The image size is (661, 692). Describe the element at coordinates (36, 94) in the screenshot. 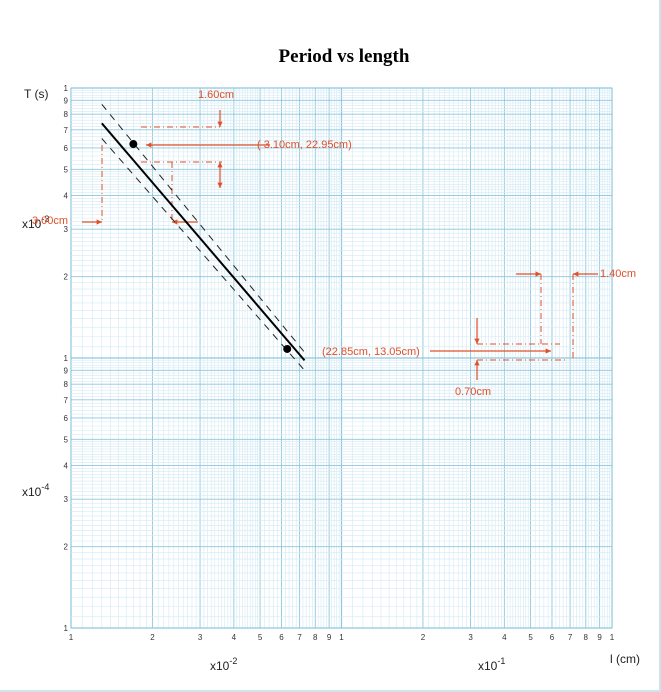

I see `y-axis-label: T (s)` at that location.